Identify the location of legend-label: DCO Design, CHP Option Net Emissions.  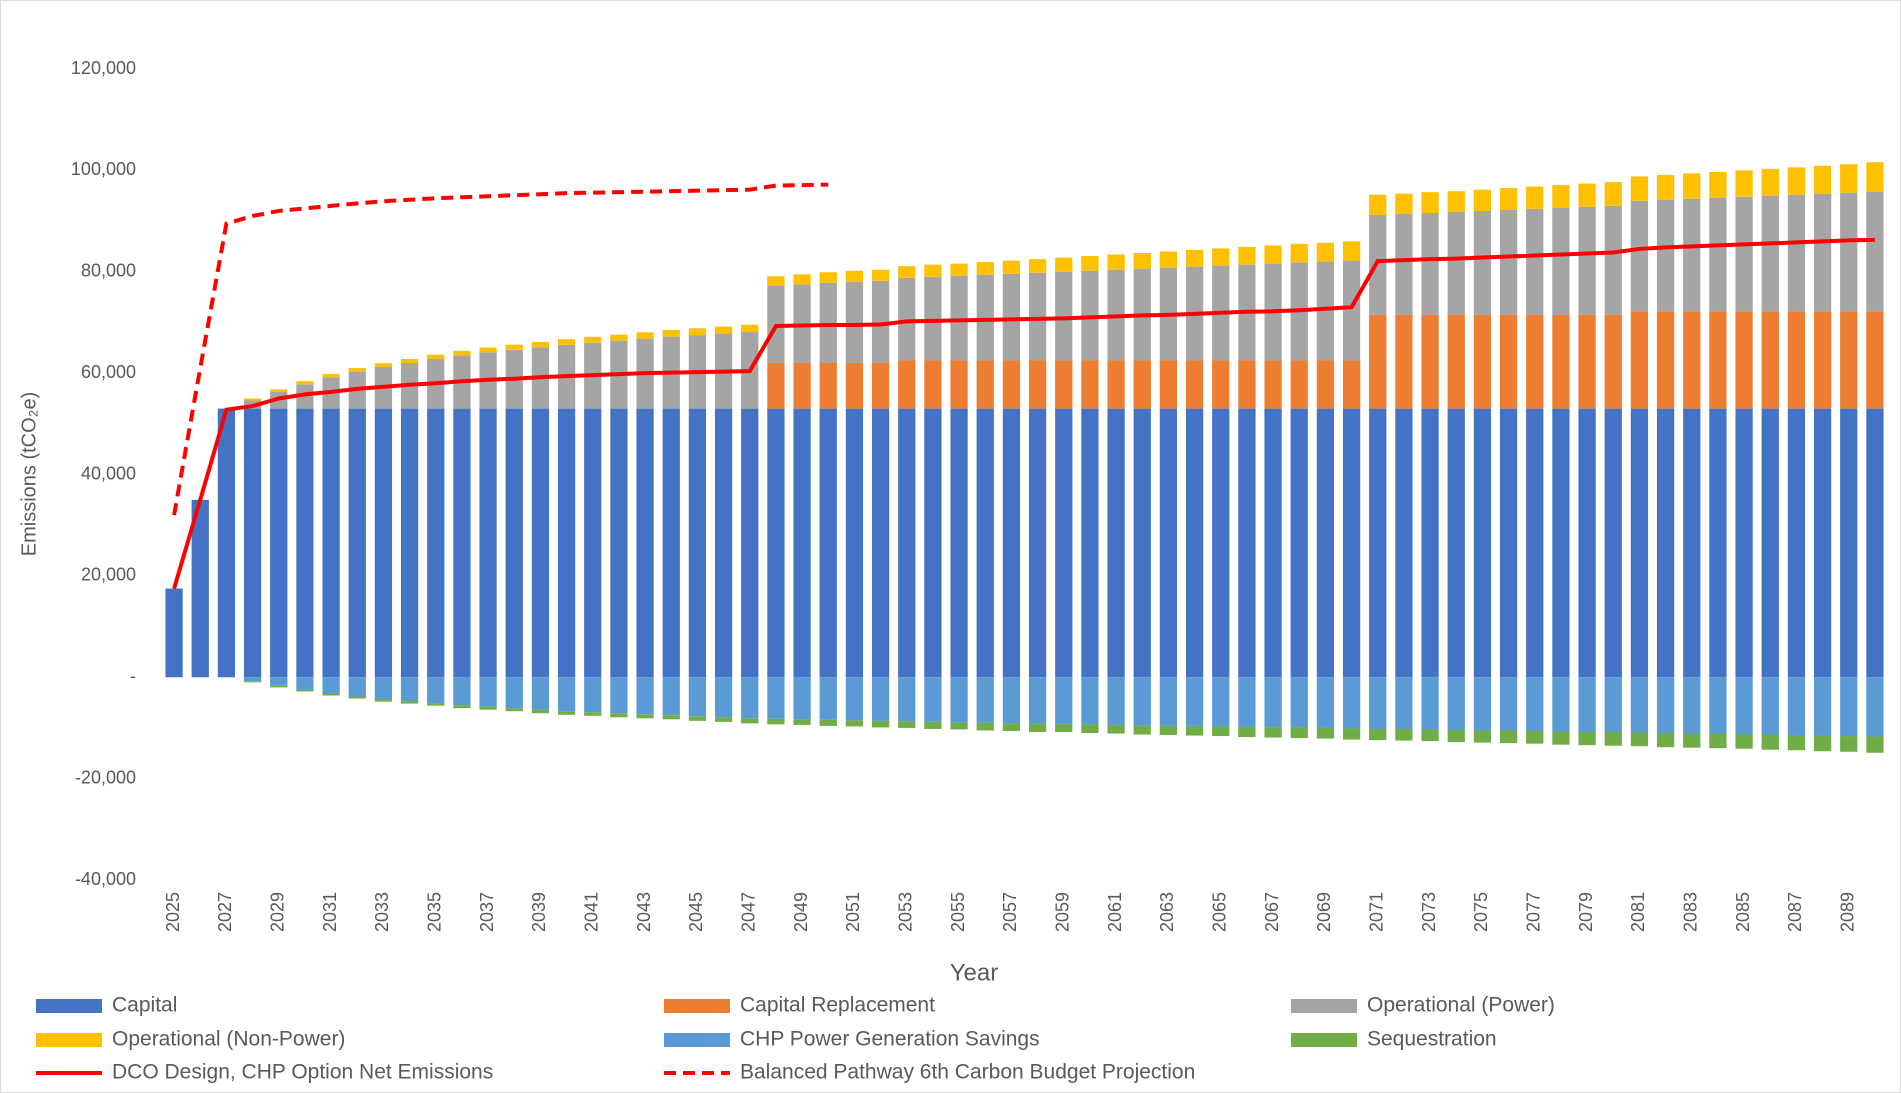
(302, 1072).